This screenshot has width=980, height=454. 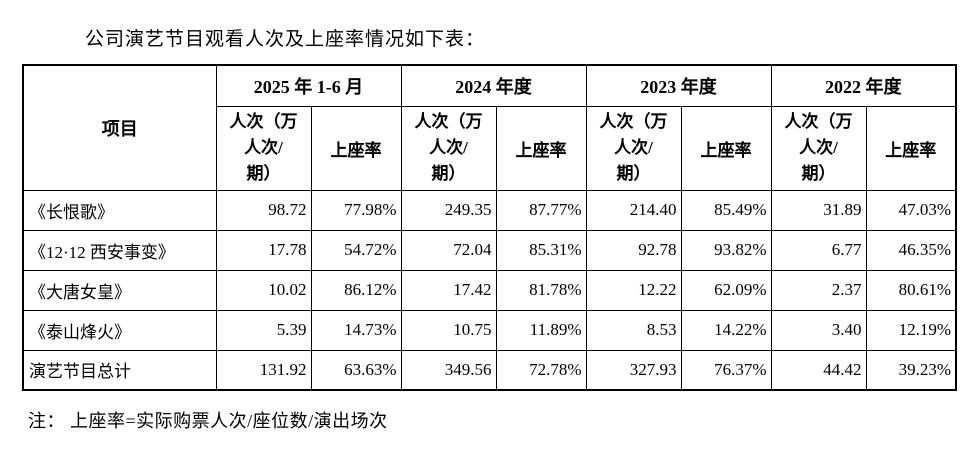 I want to click on value-cell: 8.53, so click(x=633, y=330).